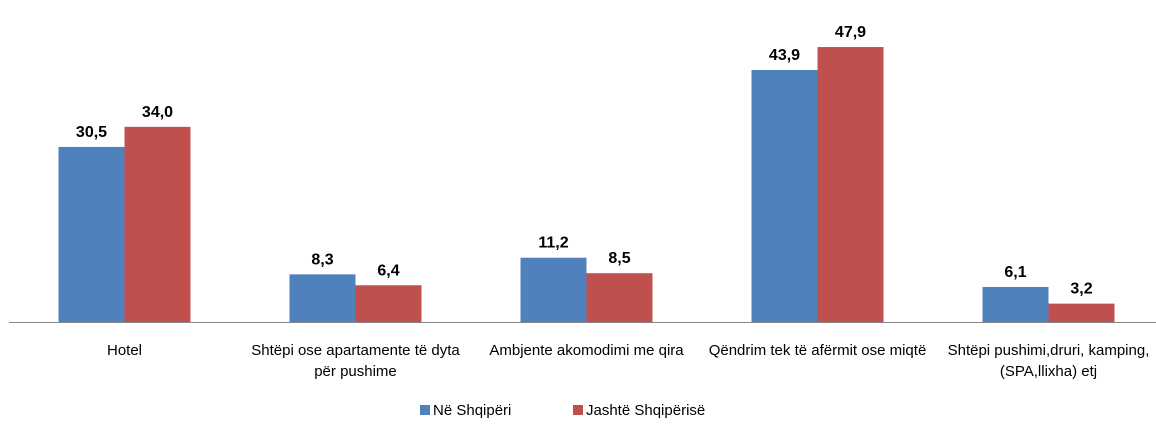  I want to click on value-label: 8,5, so click(619, 258).